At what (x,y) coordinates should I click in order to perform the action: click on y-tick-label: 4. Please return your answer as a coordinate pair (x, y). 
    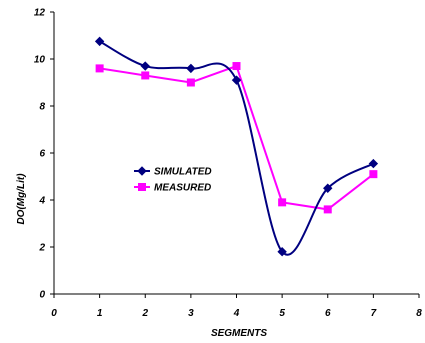
    Looking at the image, I should click on (41, 201).